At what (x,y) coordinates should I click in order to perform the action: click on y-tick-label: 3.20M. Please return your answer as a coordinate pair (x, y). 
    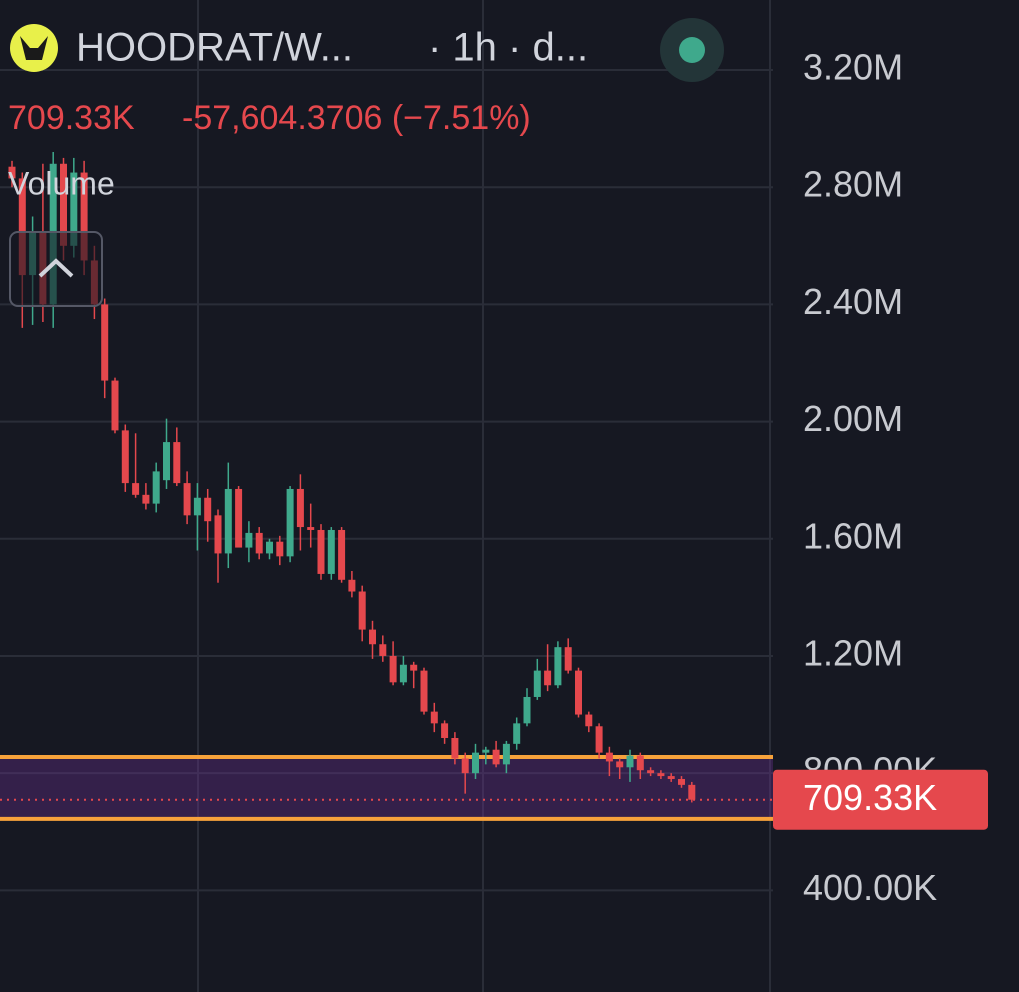
    Looking at the image, I should click on (853, 67).